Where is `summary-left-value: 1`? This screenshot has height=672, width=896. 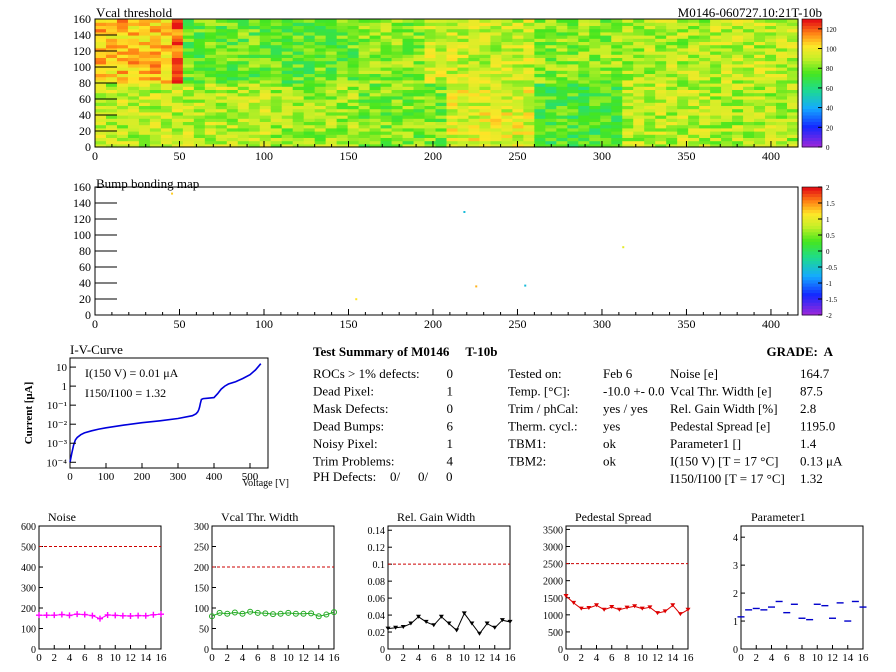 summary-left-value: 1 is located at coordinates (450, 443).